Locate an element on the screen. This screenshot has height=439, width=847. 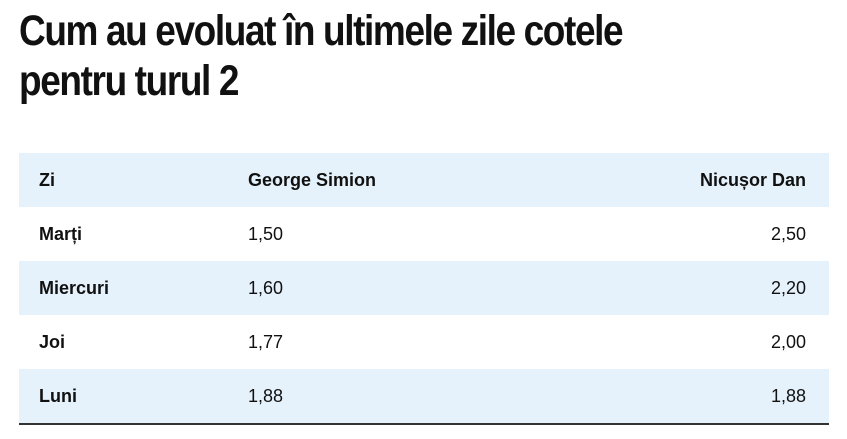
dan-odds-cell: 1,88 is located at coordinates (788, 395).